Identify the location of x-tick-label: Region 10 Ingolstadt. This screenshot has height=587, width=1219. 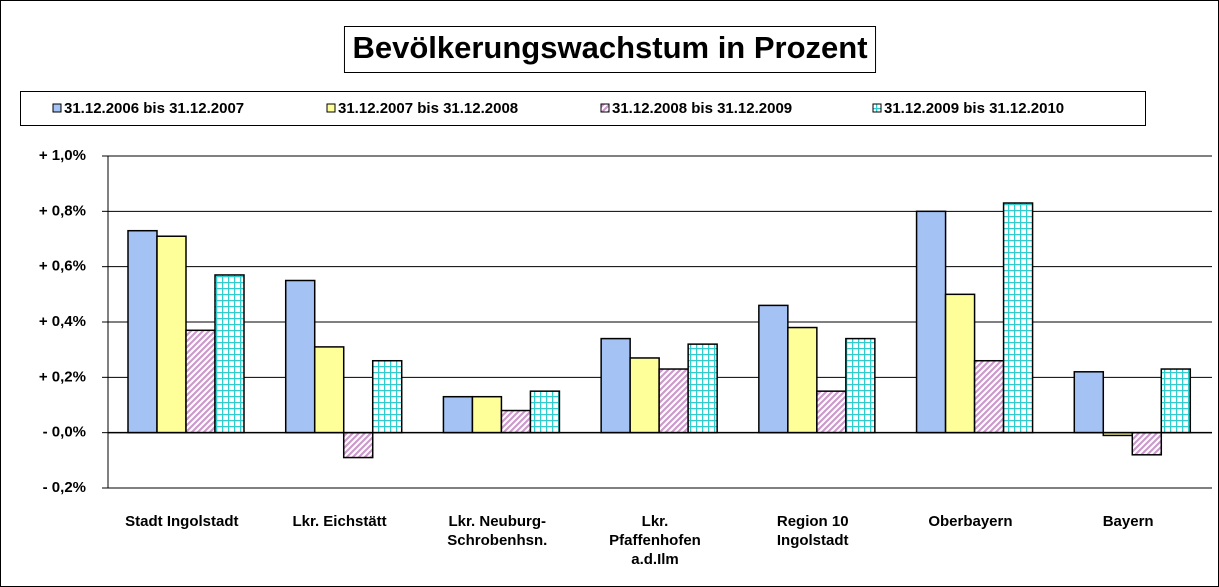
(812, 531).